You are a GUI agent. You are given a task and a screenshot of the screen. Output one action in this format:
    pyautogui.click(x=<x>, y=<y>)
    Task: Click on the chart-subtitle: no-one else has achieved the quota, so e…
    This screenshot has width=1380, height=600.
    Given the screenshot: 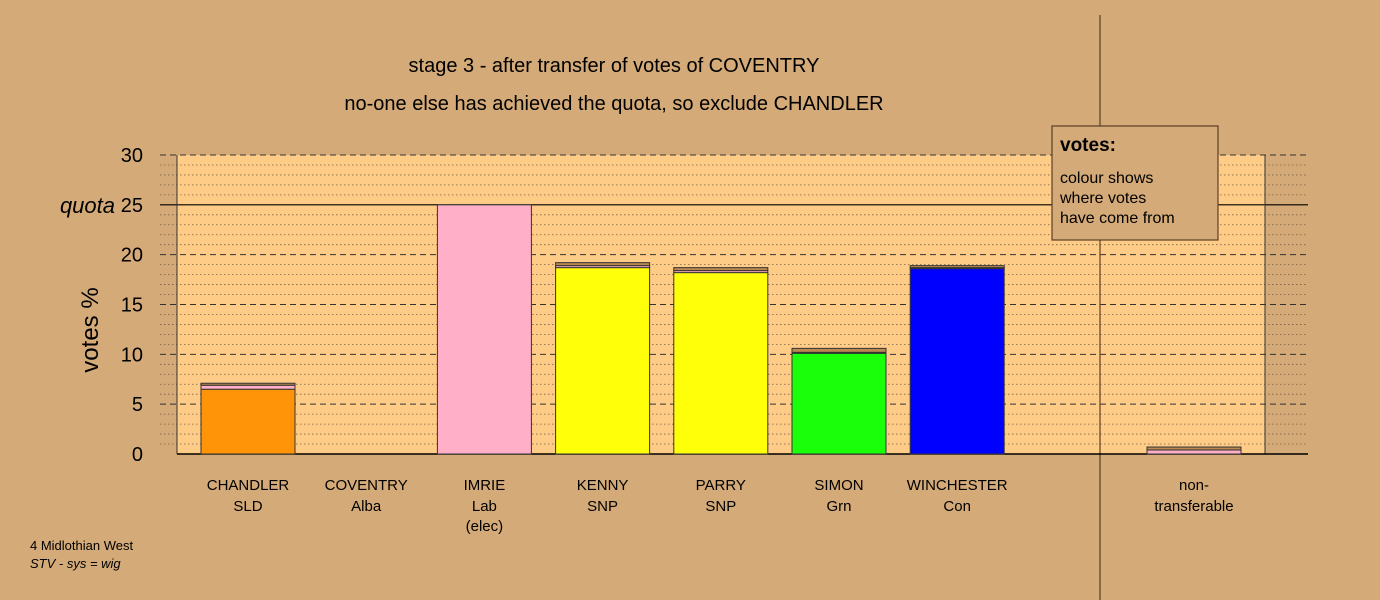 What is the action you would take?
    pyautogui.click(x=613, y=104)
    